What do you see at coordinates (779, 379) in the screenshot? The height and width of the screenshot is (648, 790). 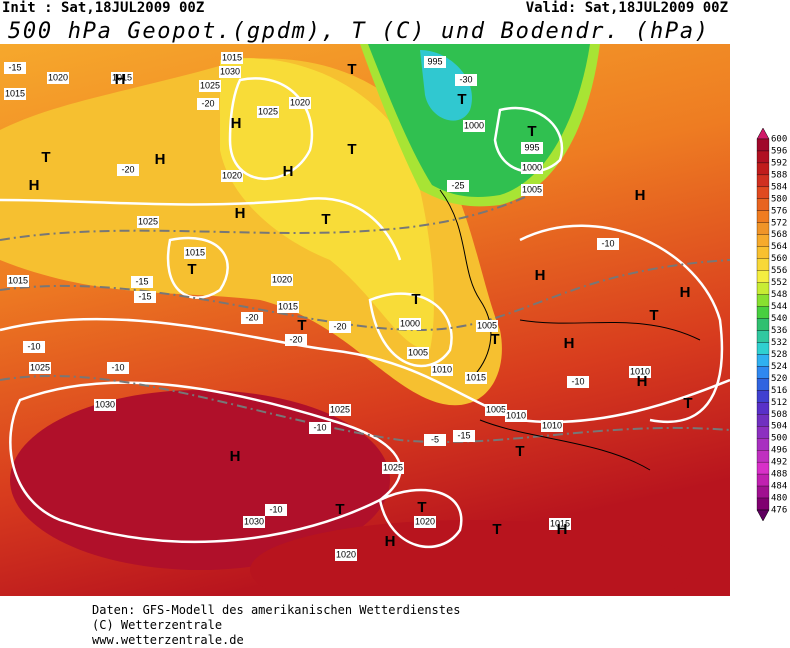 I see `colorbar-label: 520` at bounding box center [779, 379].